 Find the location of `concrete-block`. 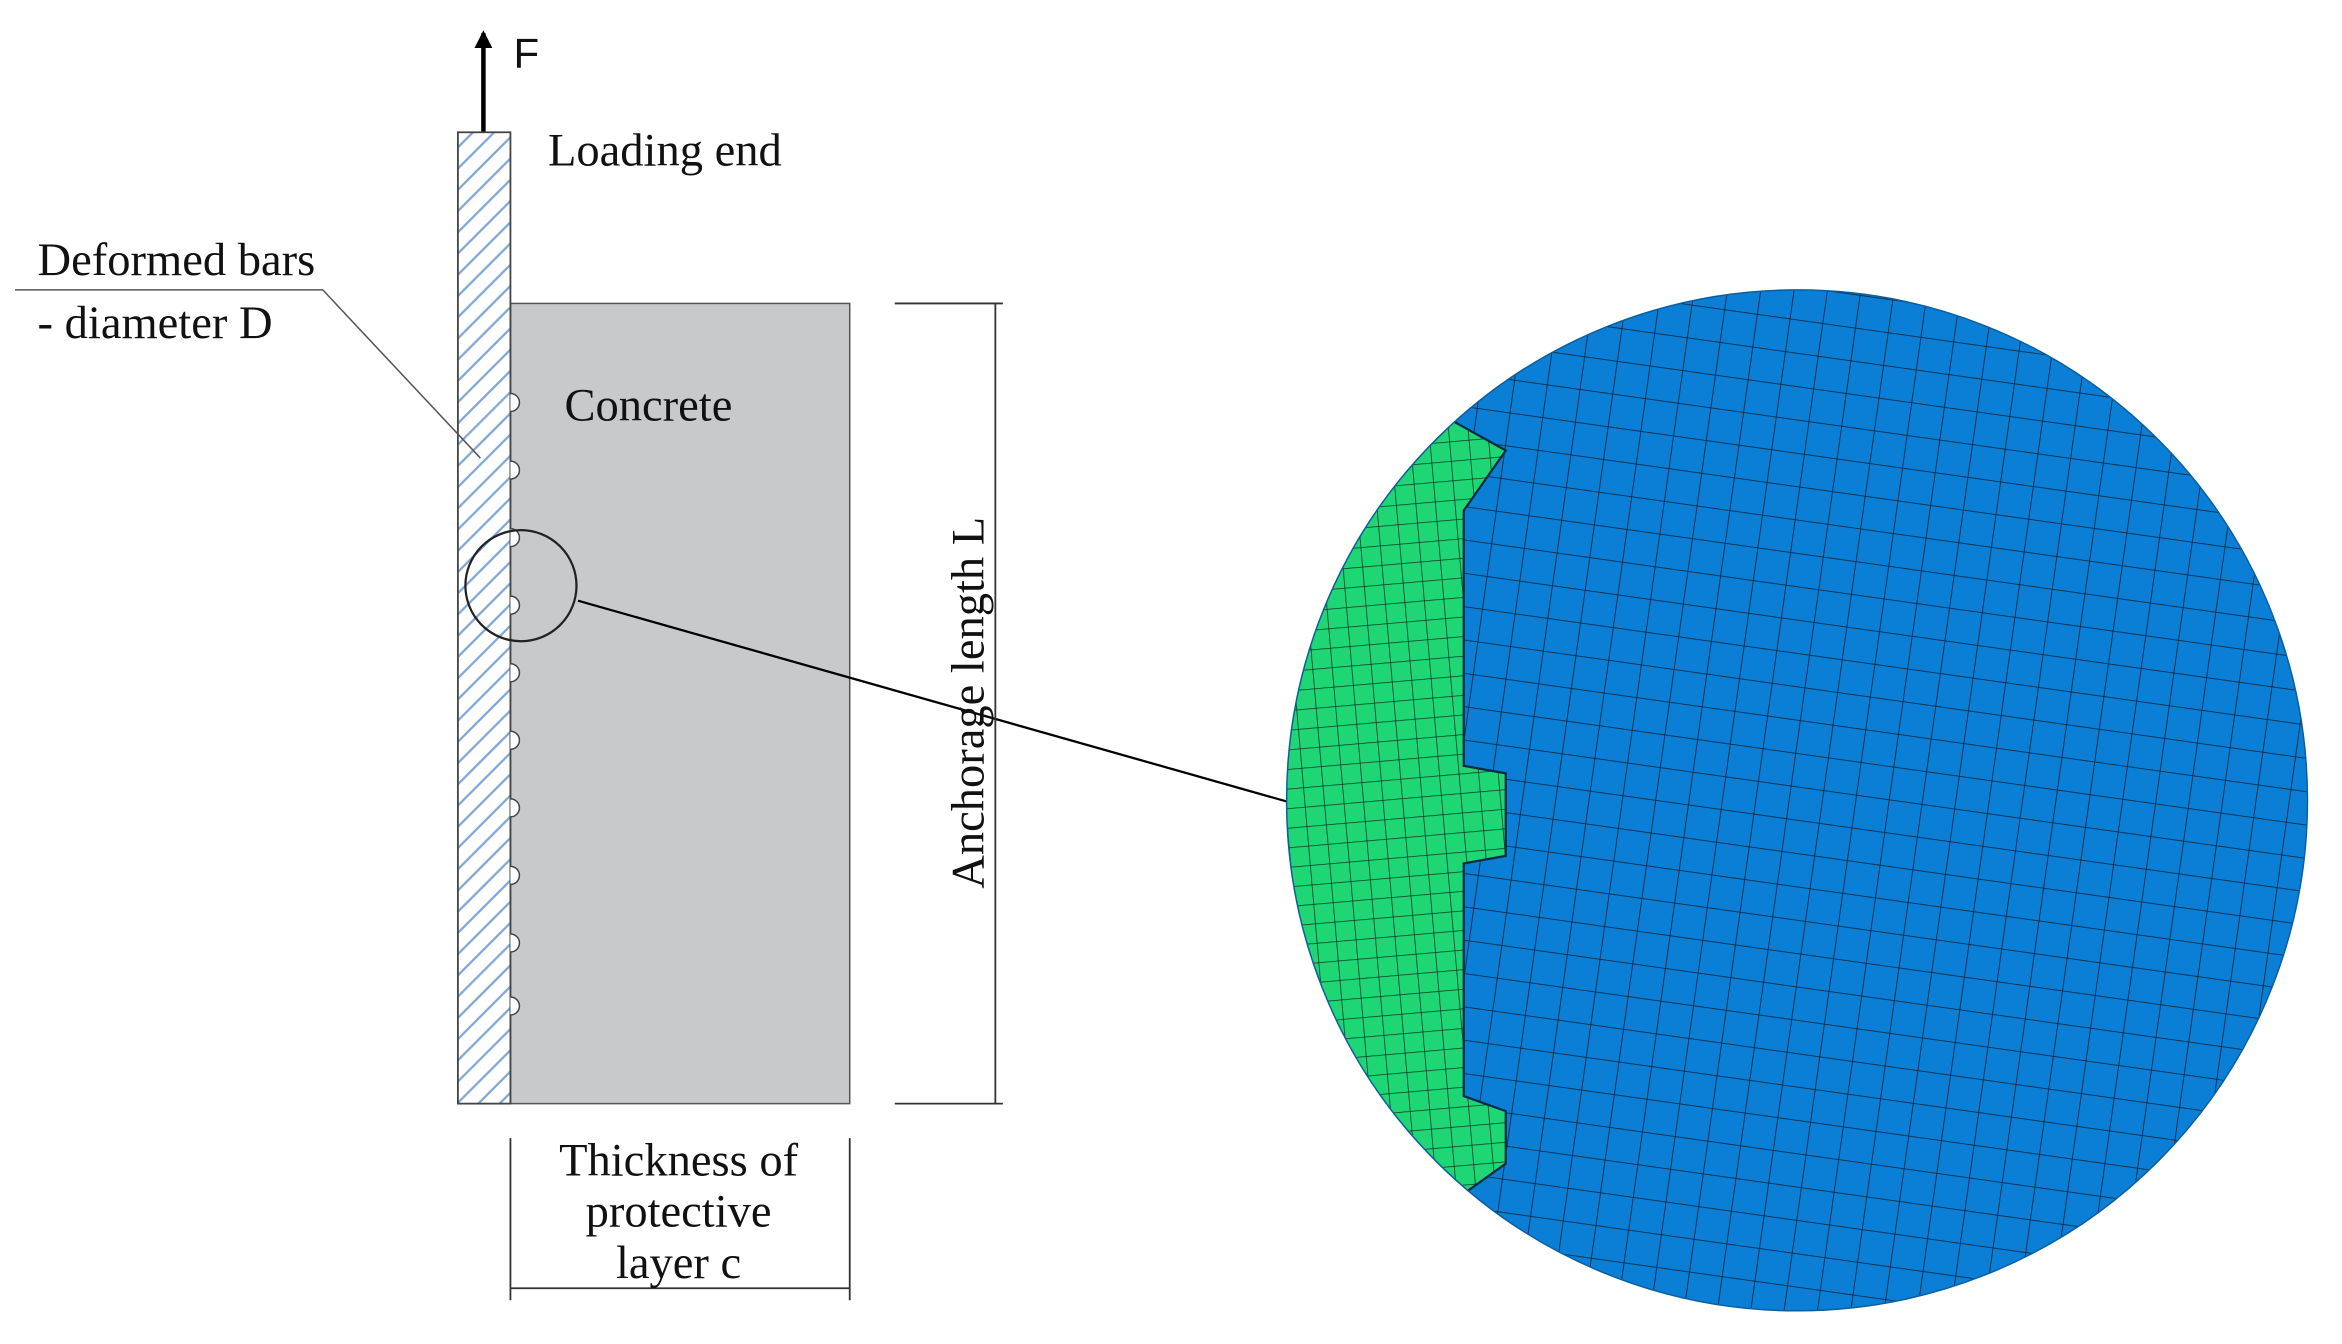

concrete-block is located at coordinates (680, 703).